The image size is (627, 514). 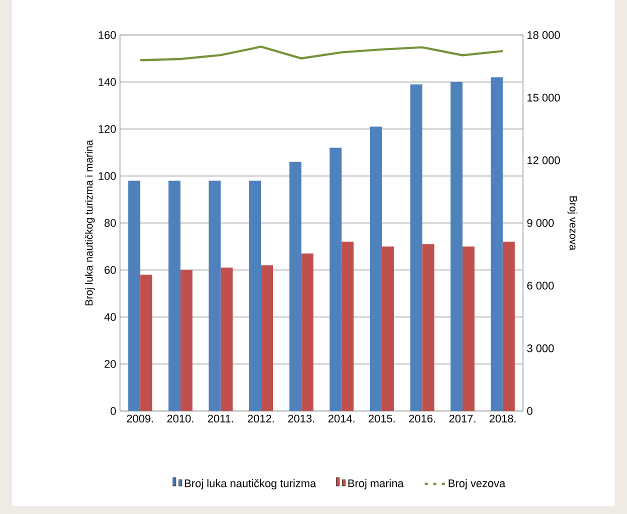 What do you see at coordinates (110, 317) in the screenshot?
I see `y-tick-label: 40` at bounding box center [110, 317].